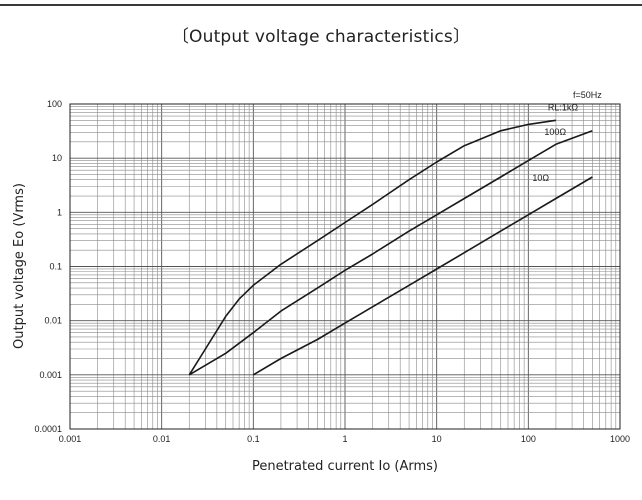 The width and height of the screenshot is (642, 500). What do you see at coordinates (563, 107) in the screenshot?
I see `series-label: RL:1kΩ` at bounding box center [563, 107].